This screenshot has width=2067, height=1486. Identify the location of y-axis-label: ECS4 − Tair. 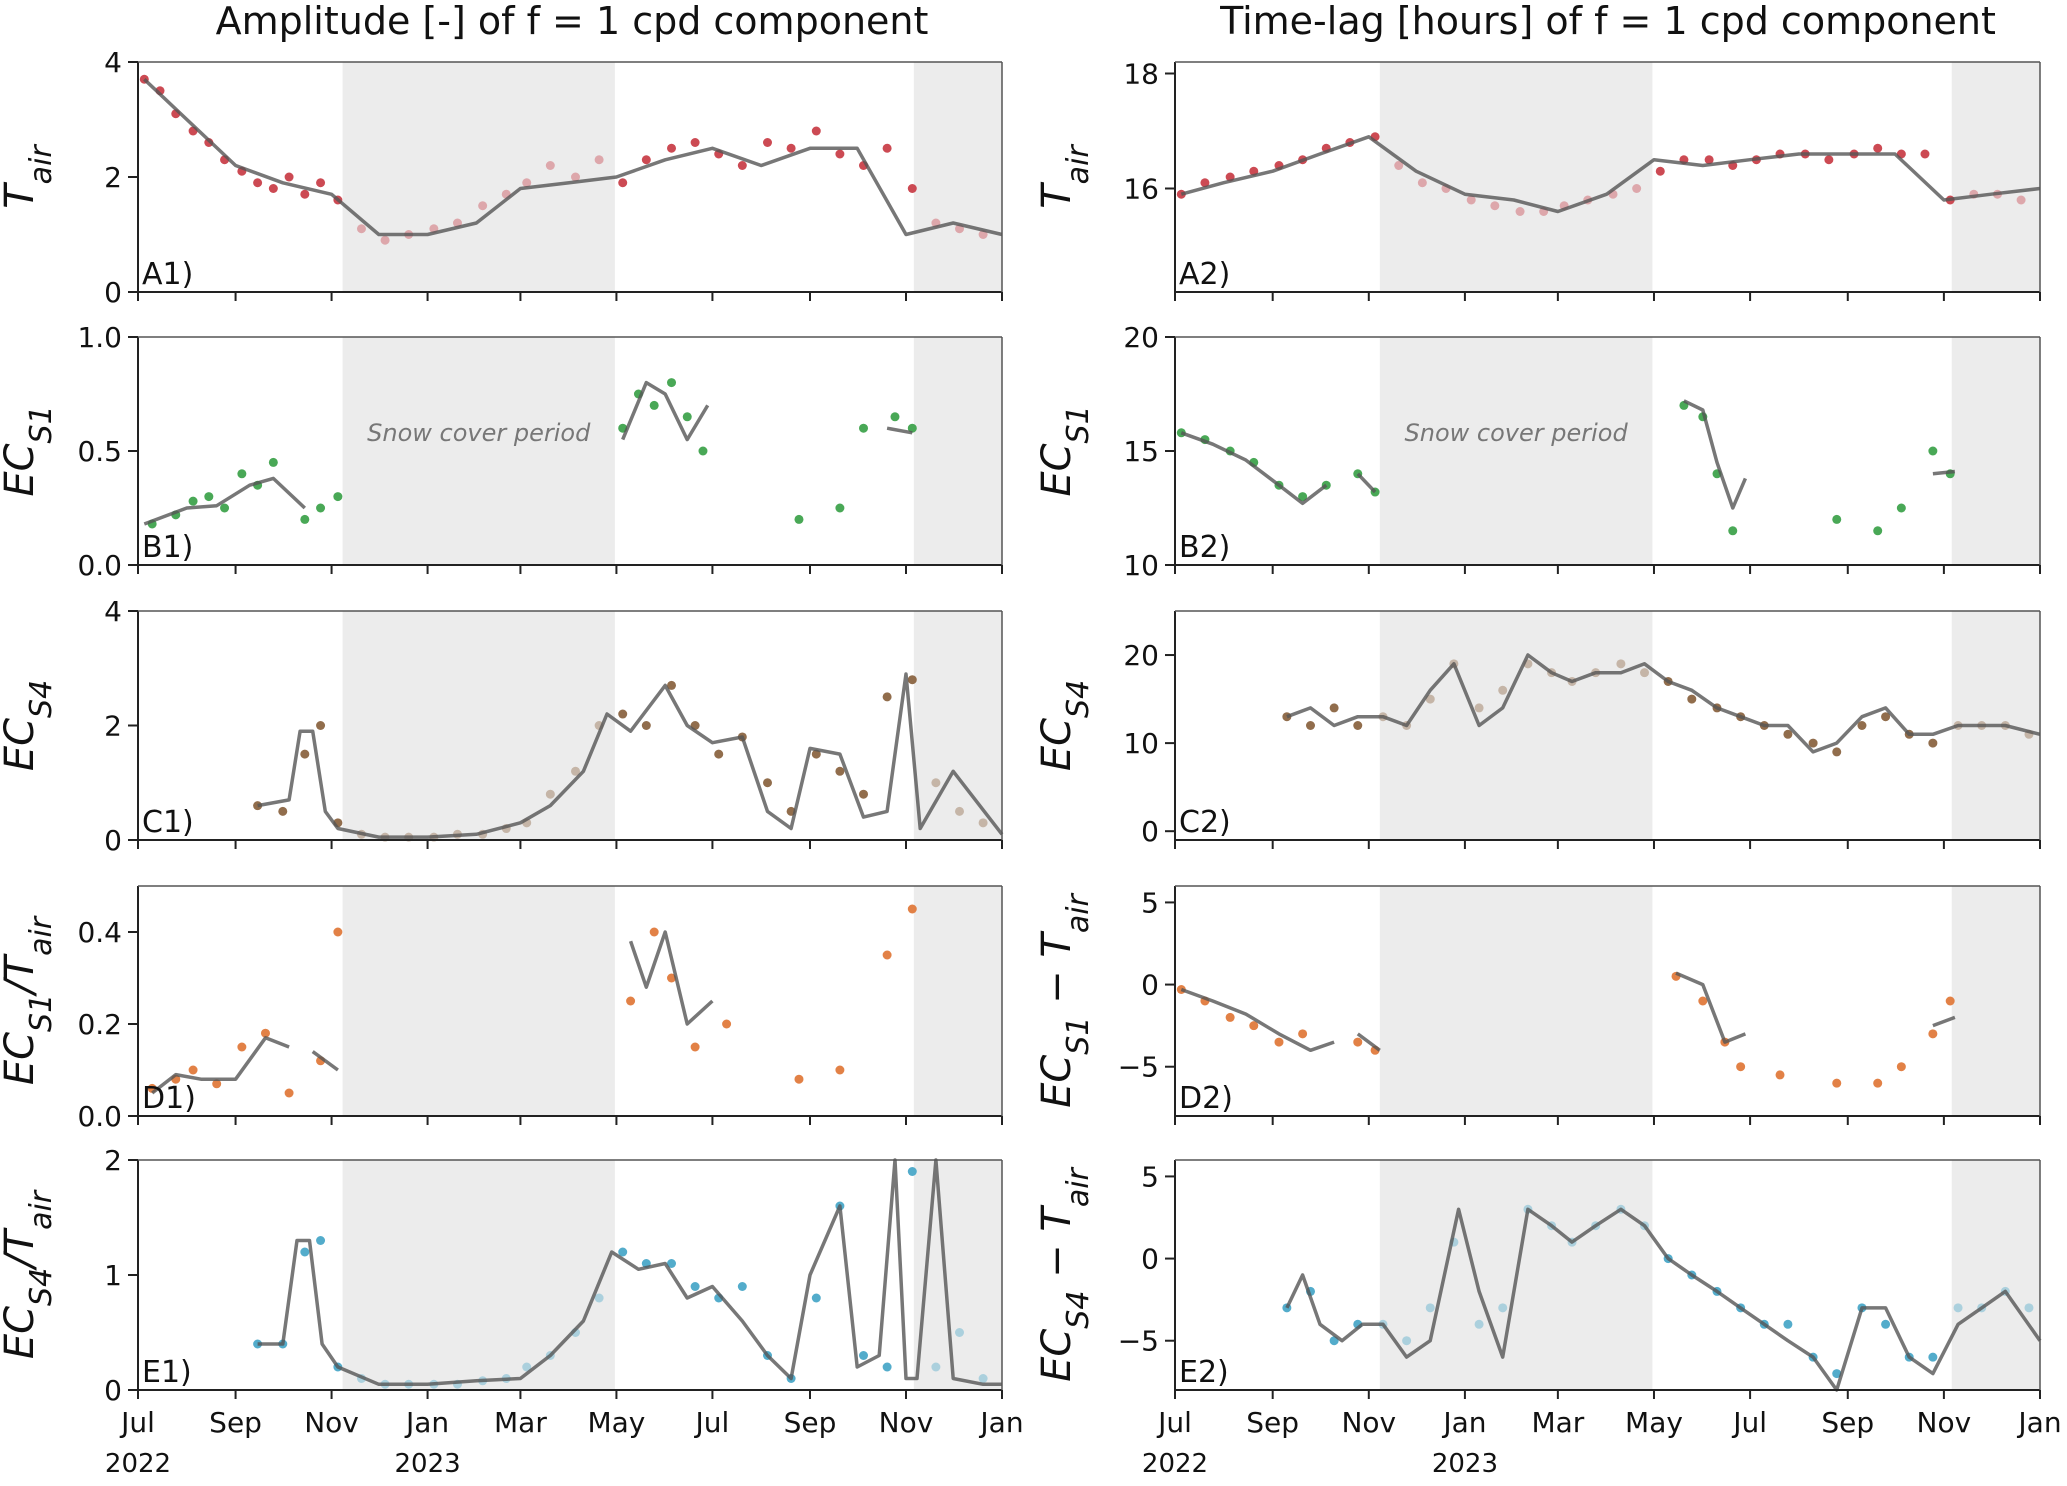
(1065, 1273).